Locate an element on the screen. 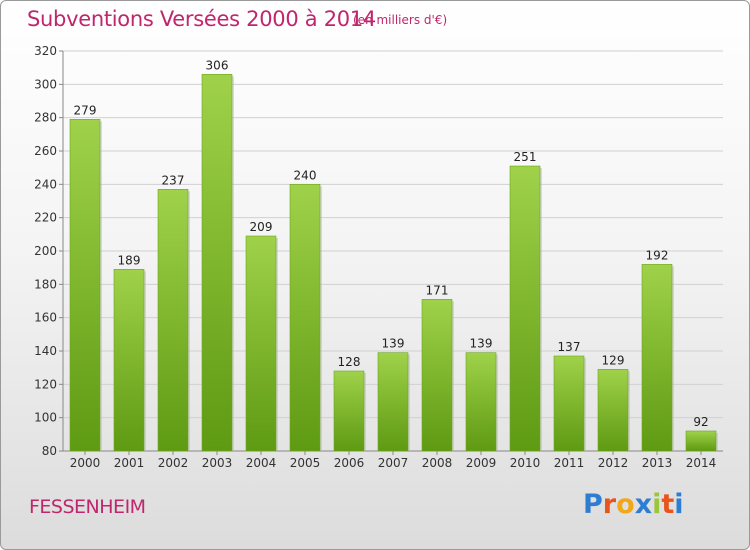  x-tick-label: 2009 is located at coordinates (481, 463).